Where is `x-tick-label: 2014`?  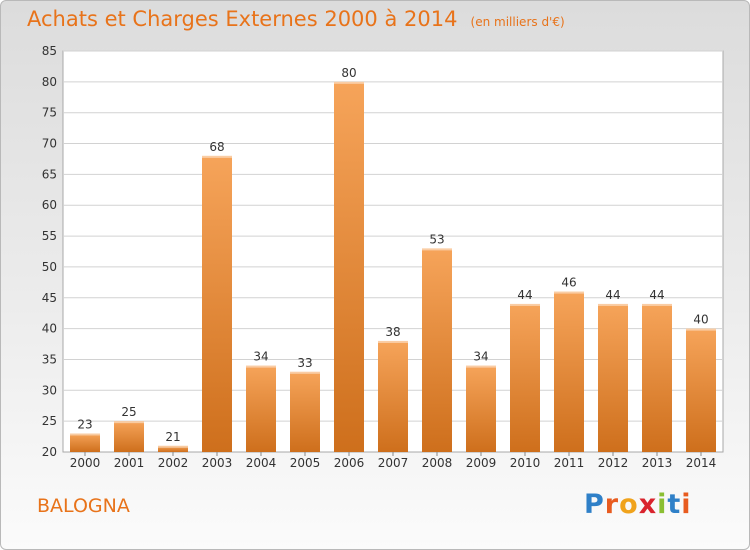
x-tick-label: 2014 is located at coordinates (701, 463).